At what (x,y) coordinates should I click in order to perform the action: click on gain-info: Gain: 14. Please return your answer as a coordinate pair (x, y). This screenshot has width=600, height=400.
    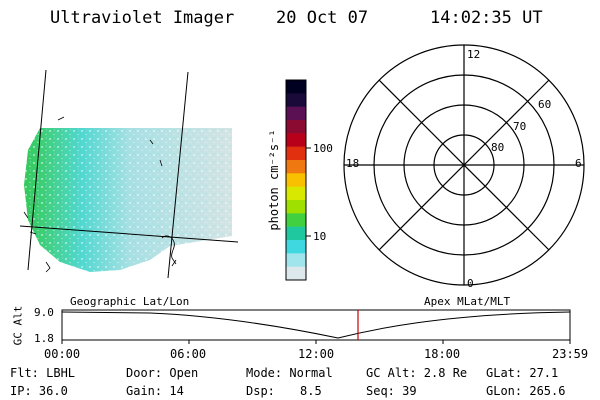
    Looking at the image, I should click on (155, 391).